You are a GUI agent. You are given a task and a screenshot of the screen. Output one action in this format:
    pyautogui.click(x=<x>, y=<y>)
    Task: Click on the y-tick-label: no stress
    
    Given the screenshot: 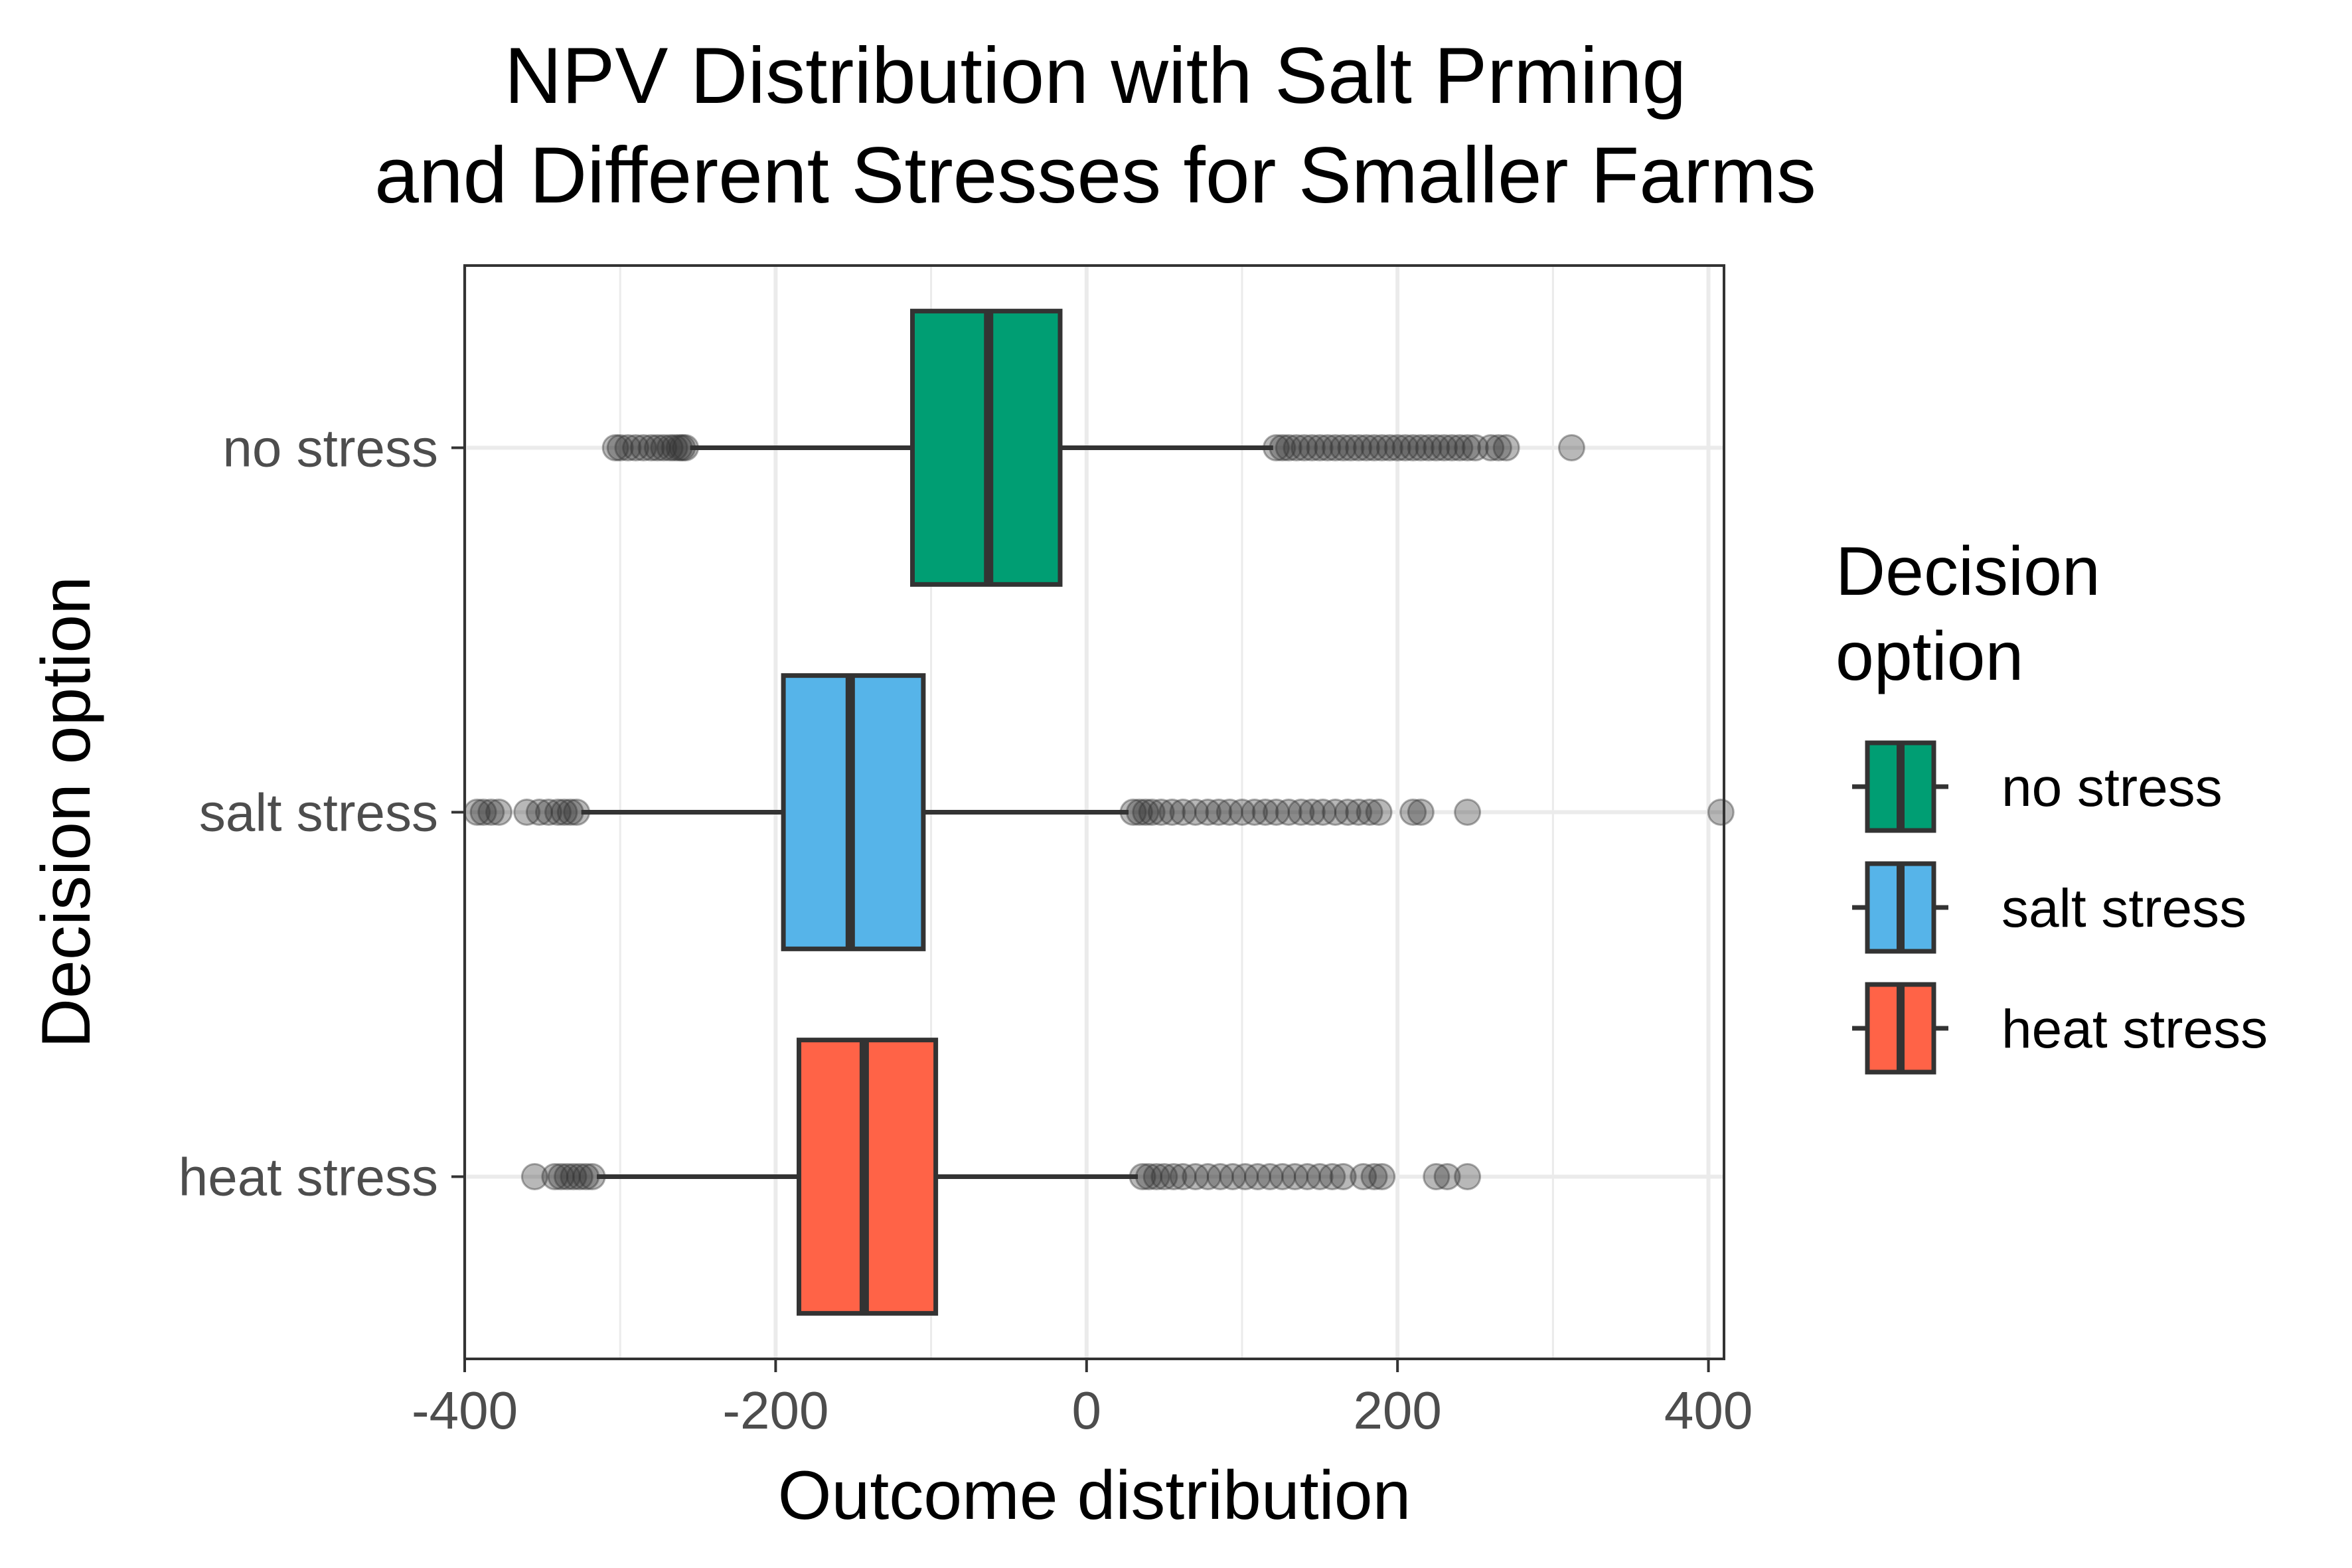 What is the action you would take?
    pyautogui.click(x=330, y=449)
    